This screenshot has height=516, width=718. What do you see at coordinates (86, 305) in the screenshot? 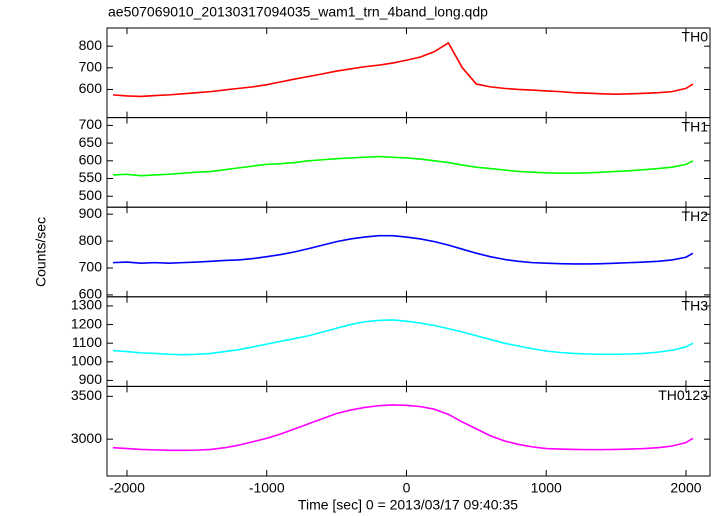
I see `y-tick-label: 1300` at bounding box center [86, 305].